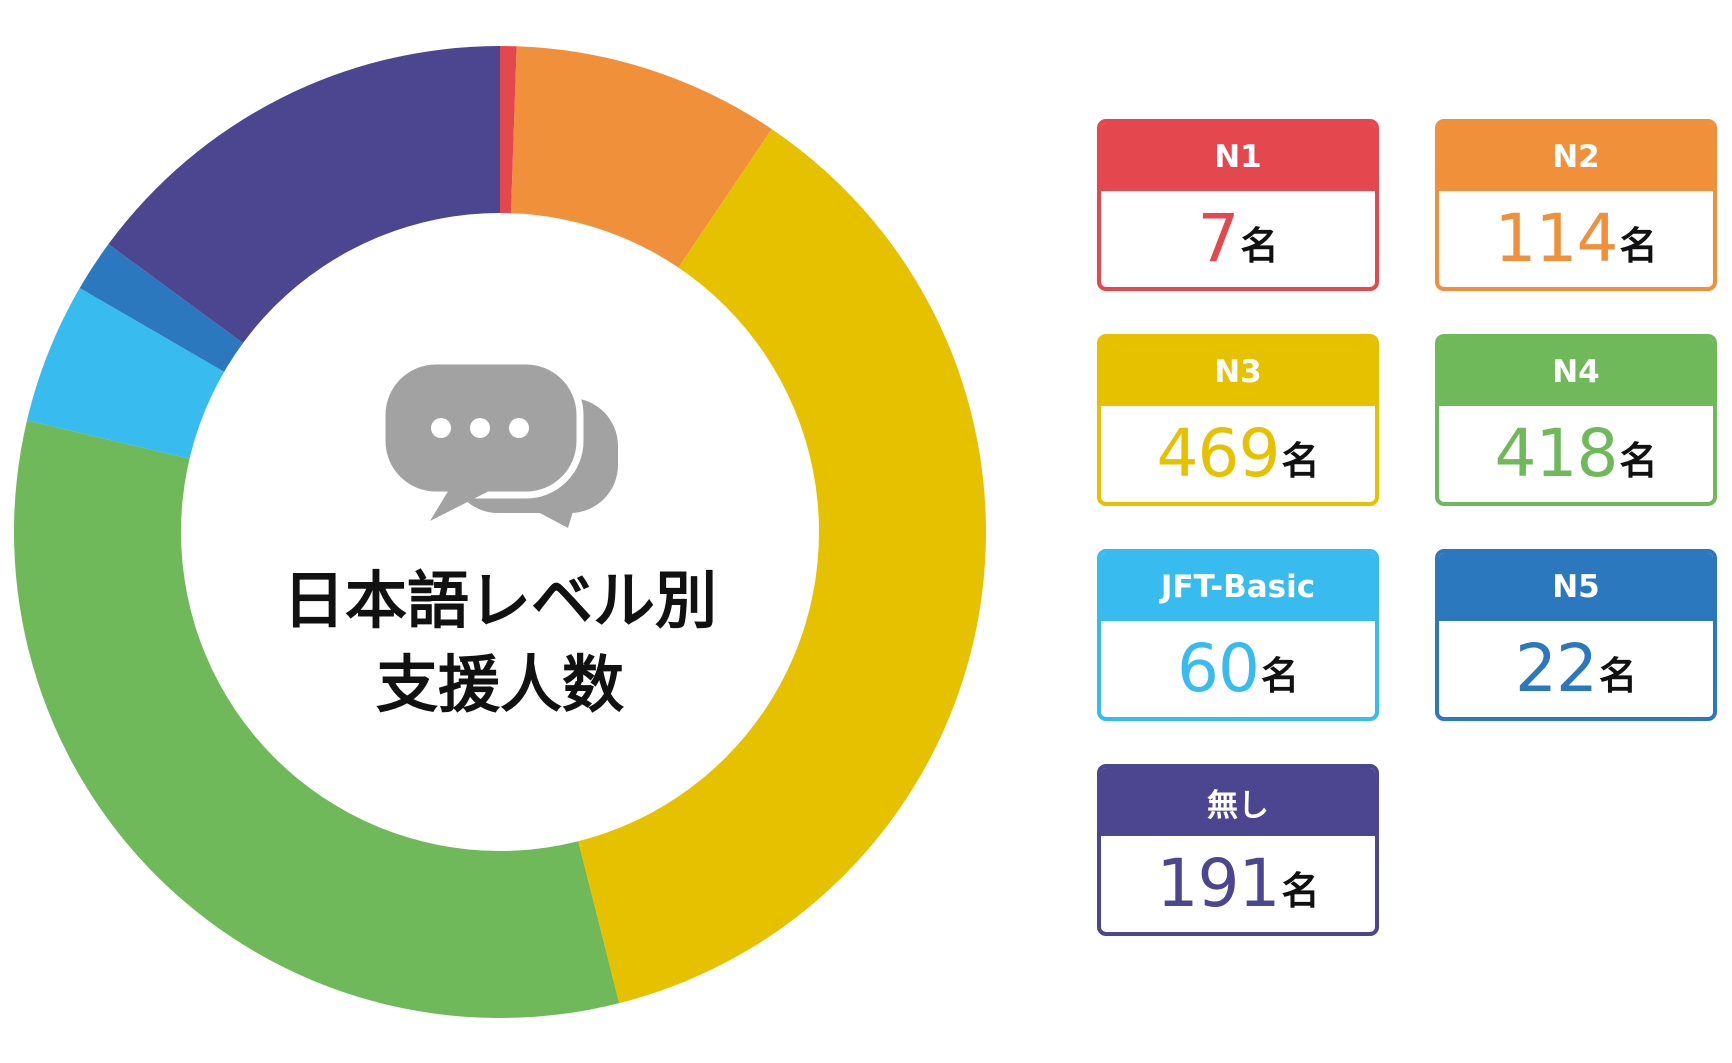  What do you see at coordinates (1576, 587) in the screenshot?
I see `legend-card-label: N5` at bounding box center [1576, 587].